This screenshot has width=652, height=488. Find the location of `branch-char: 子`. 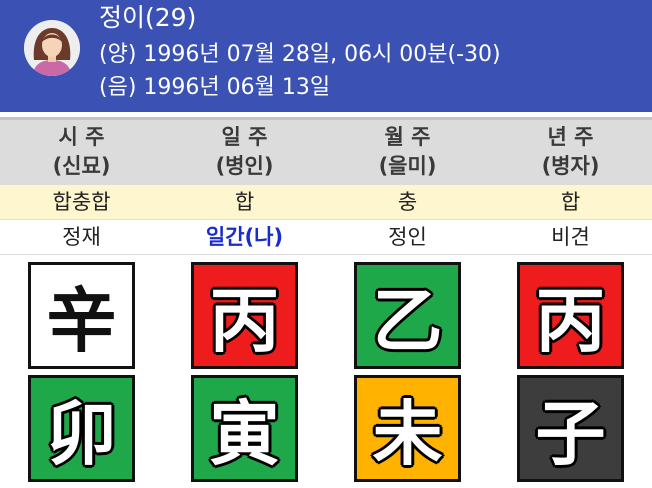

branch-char: 子 is located at coordinates (570, 433).